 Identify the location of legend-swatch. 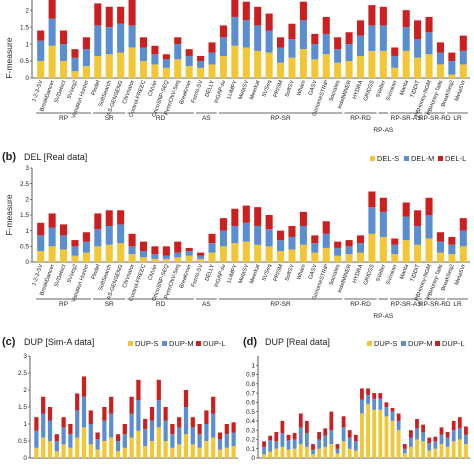
(130, 343).